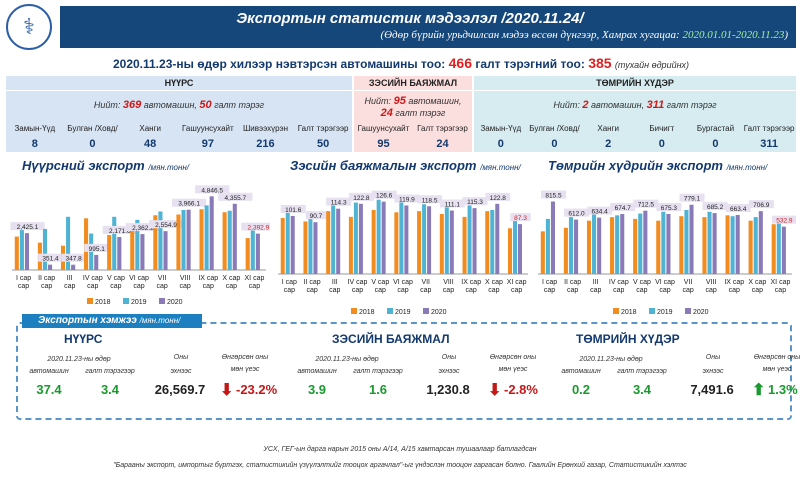  What do you see at coordinates (293, 210) in the screenshot?
I see `data-label: 101.6` at bounding box center [293, 210].